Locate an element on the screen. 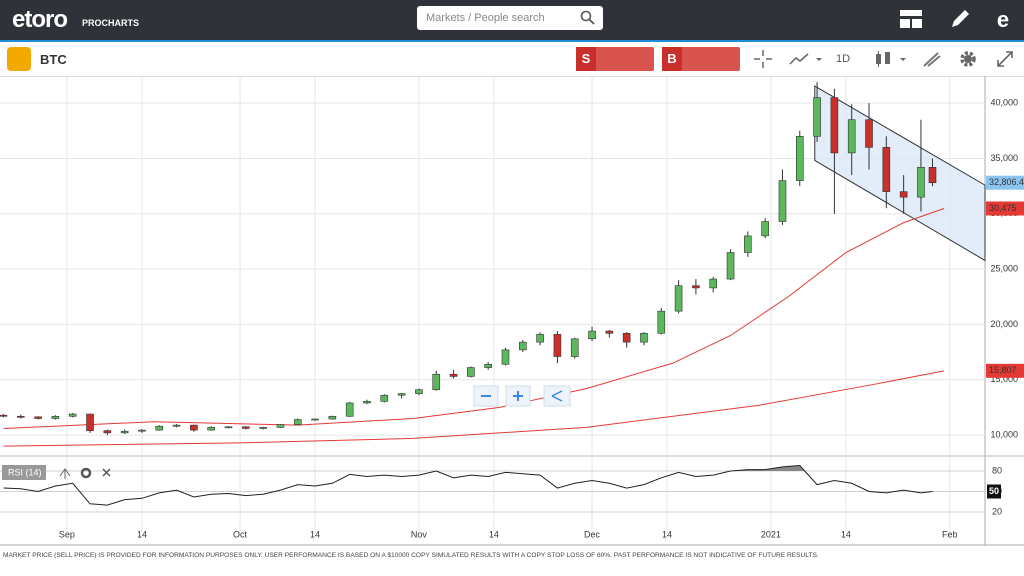  sell-price: 32805.19 is located at coordinates (603, 82).